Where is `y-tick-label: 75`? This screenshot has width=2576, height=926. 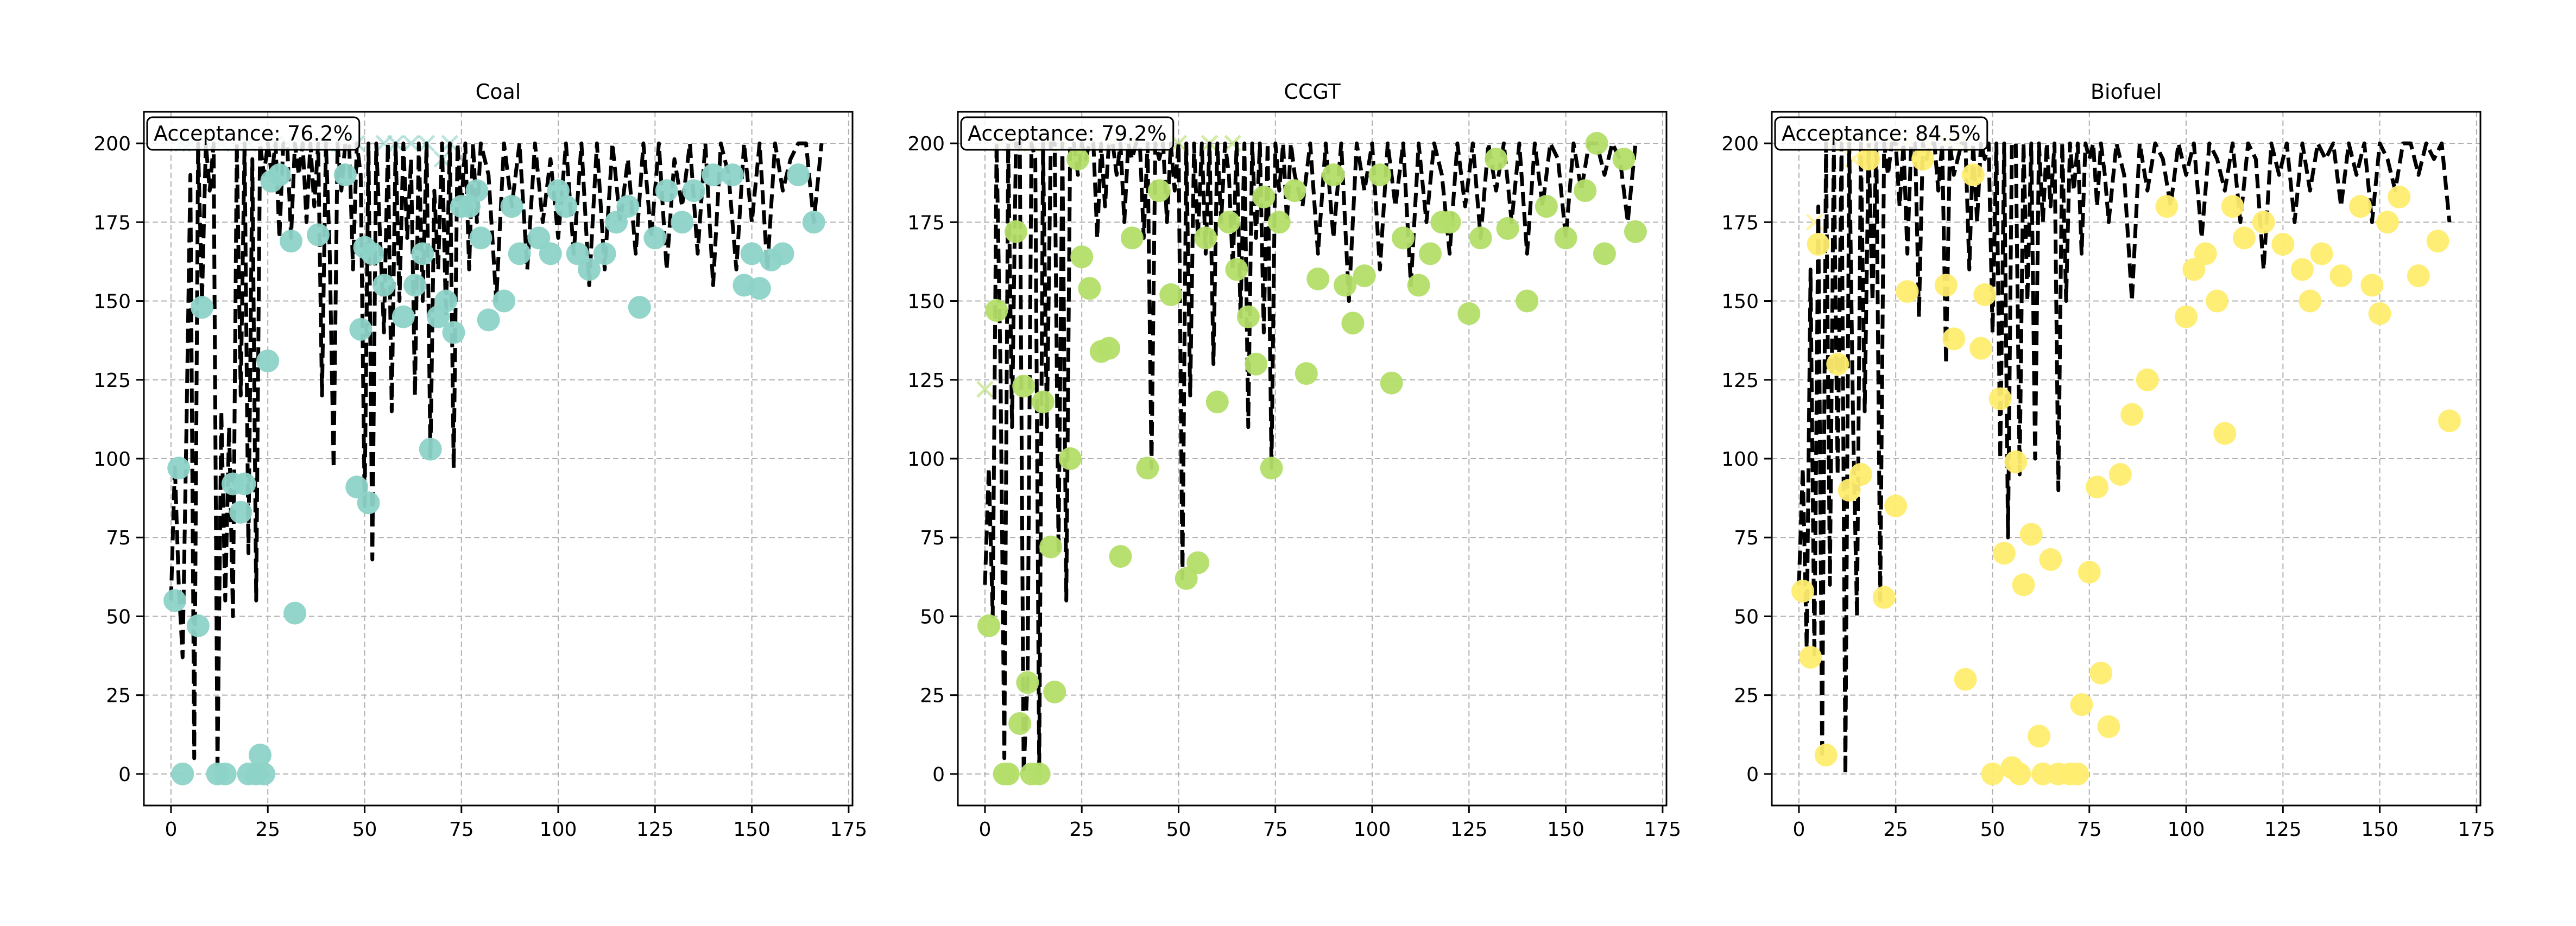
y-tick-label: 75 is located at coordinates (933, 538).